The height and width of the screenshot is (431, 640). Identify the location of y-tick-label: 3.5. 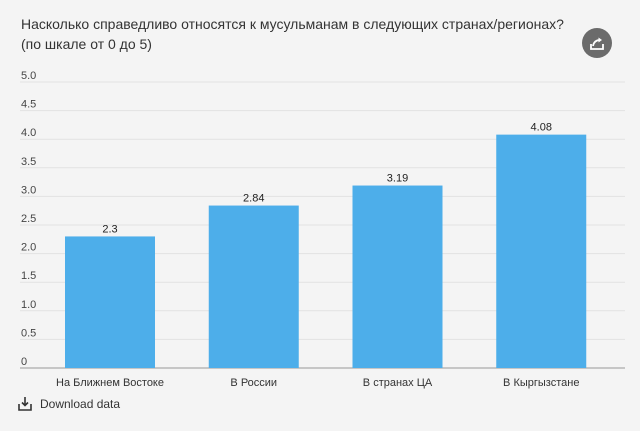
(28, 162).